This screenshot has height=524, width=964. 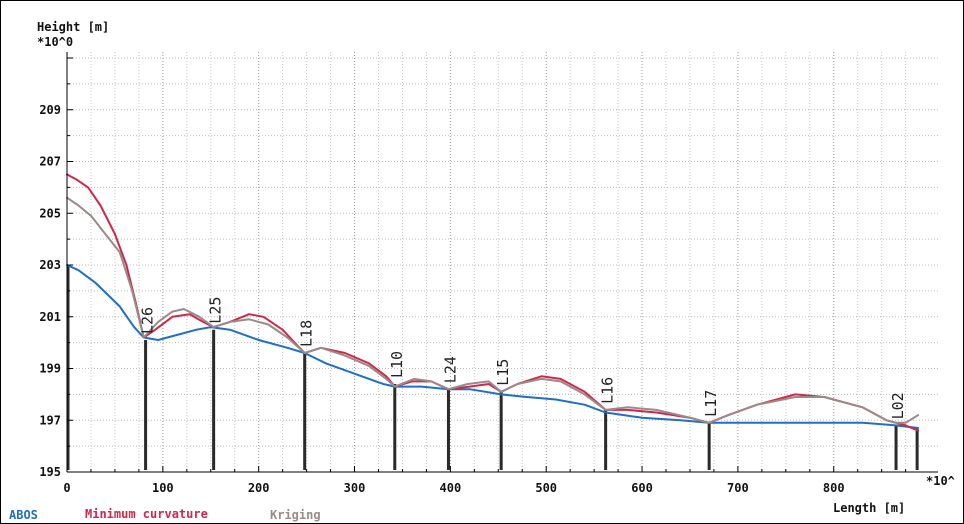 I want to click on well-label: L10, so click(x=397, y=364).